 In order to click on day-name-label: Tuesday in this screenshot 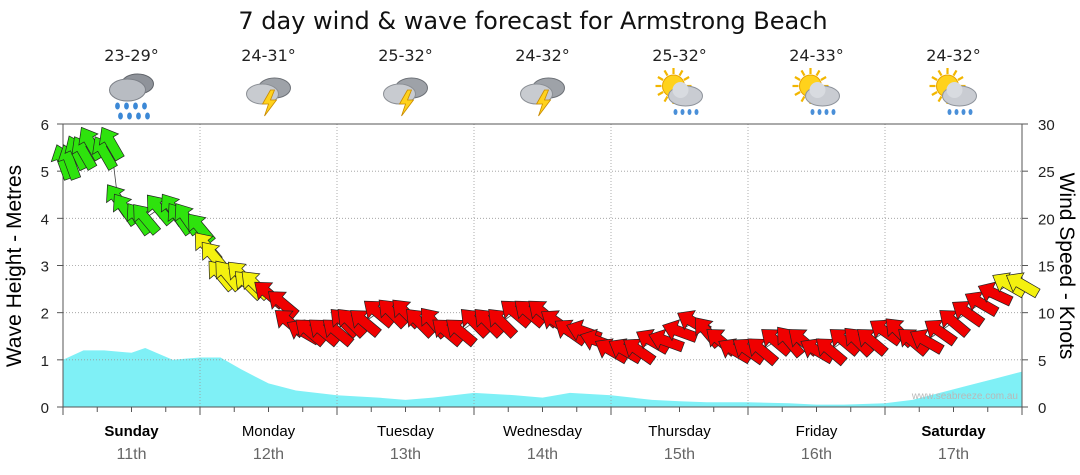, I will do `click(405, 431)`.